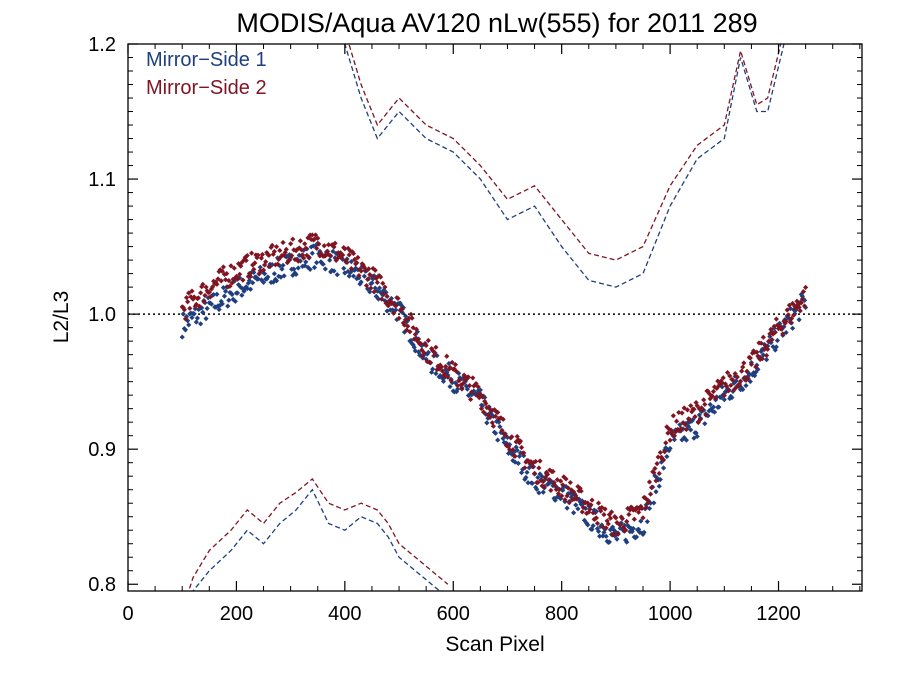 This screenshot has width=900, height=675. Describe the element at coordinates (102, 585) in the screenshot. I see `y-tick-label: 0.8` at that location.